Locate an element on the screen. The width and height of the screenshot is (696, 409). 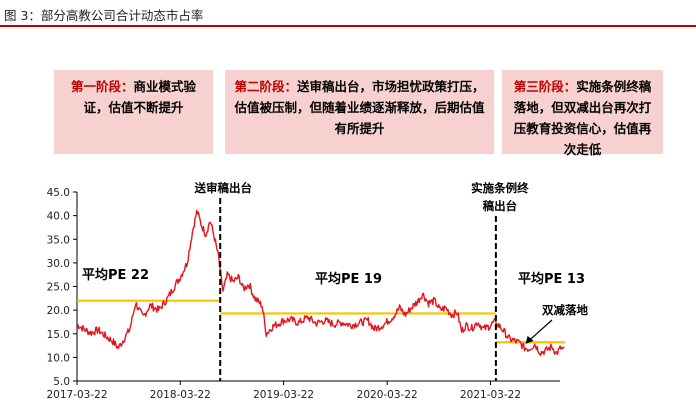
phase-1-label: 第一阶段： is located at coordinates (102, 86).